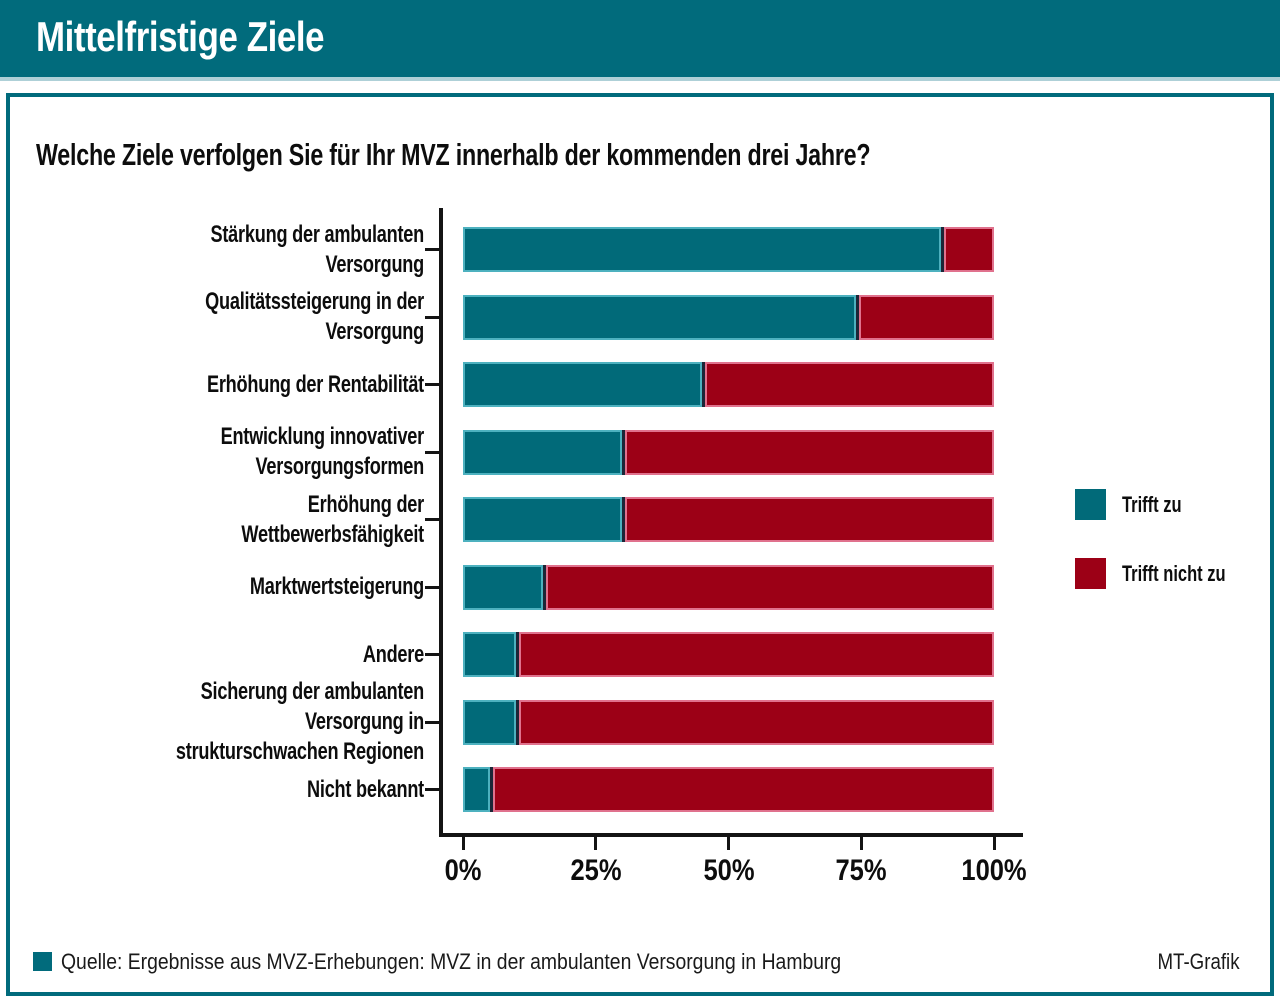 The width and height of the screenshot is (1280, 1000). Describe the element at coordinates (365, 789) in the screenshot. I see `category-label: Nicht bekannt` at that location.